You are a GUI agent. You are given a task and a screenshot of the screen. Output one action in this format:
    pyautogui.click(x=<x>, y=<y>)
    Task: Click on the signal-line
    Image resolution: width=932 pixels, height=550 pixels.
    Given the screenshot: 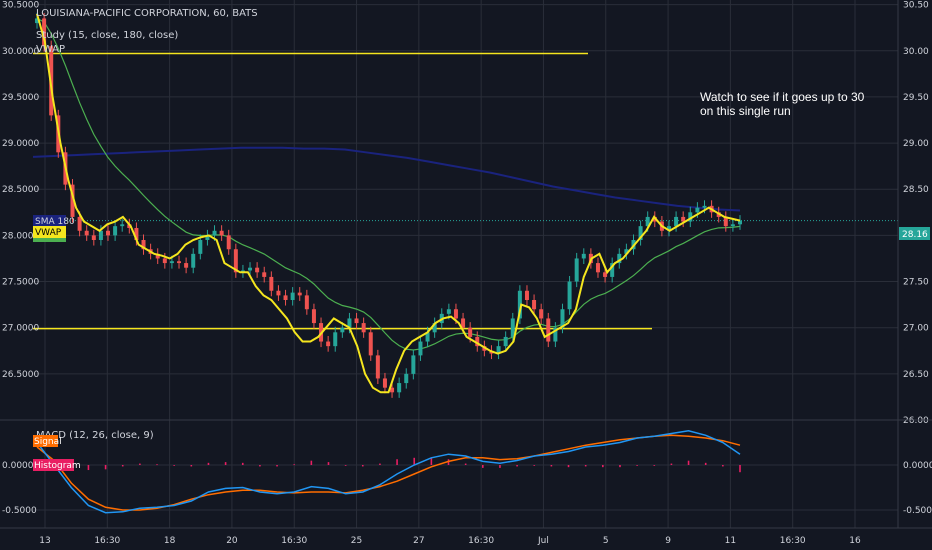 What is the action you would take?
    pyautogui.click(x=388, y=472)
    